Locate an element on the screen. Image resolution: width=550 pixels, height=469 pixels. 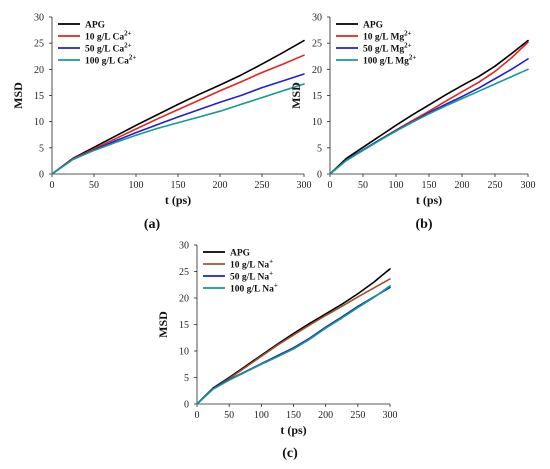
legend-entry: 100 g/L Ca2+ is located at coordinates (110, 60).